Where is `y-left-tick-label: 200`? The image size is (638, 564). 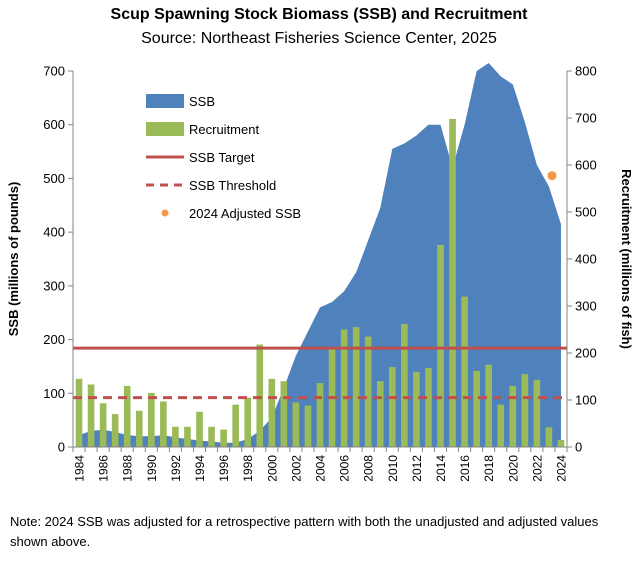 y-left-tick-label: 200 is located at coordinates (54, 339).